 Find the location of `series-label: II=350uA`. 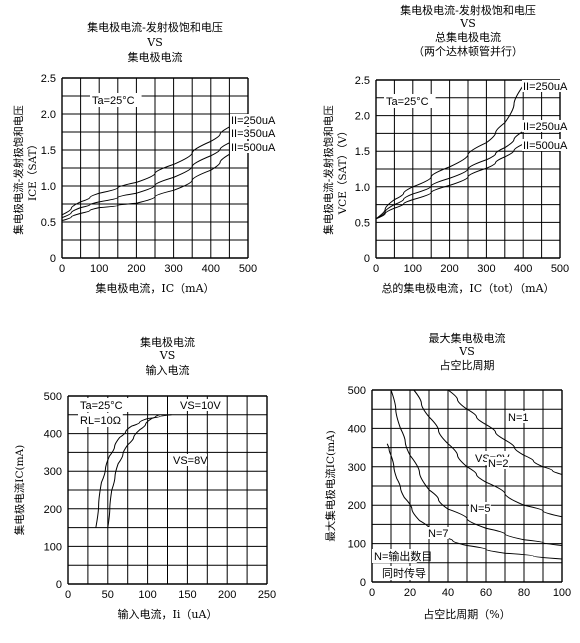

series-label: II=350uA is located at coordinates (253, 134).